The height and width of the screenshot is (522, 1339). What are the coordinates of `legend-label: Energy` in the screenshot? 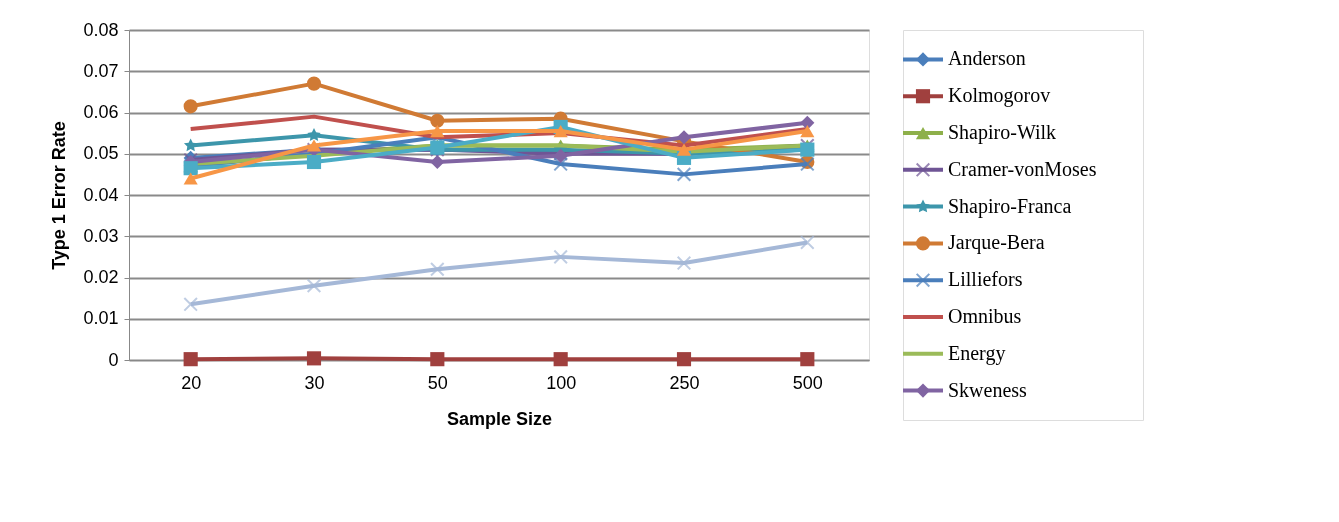 It's located at (977, 353).